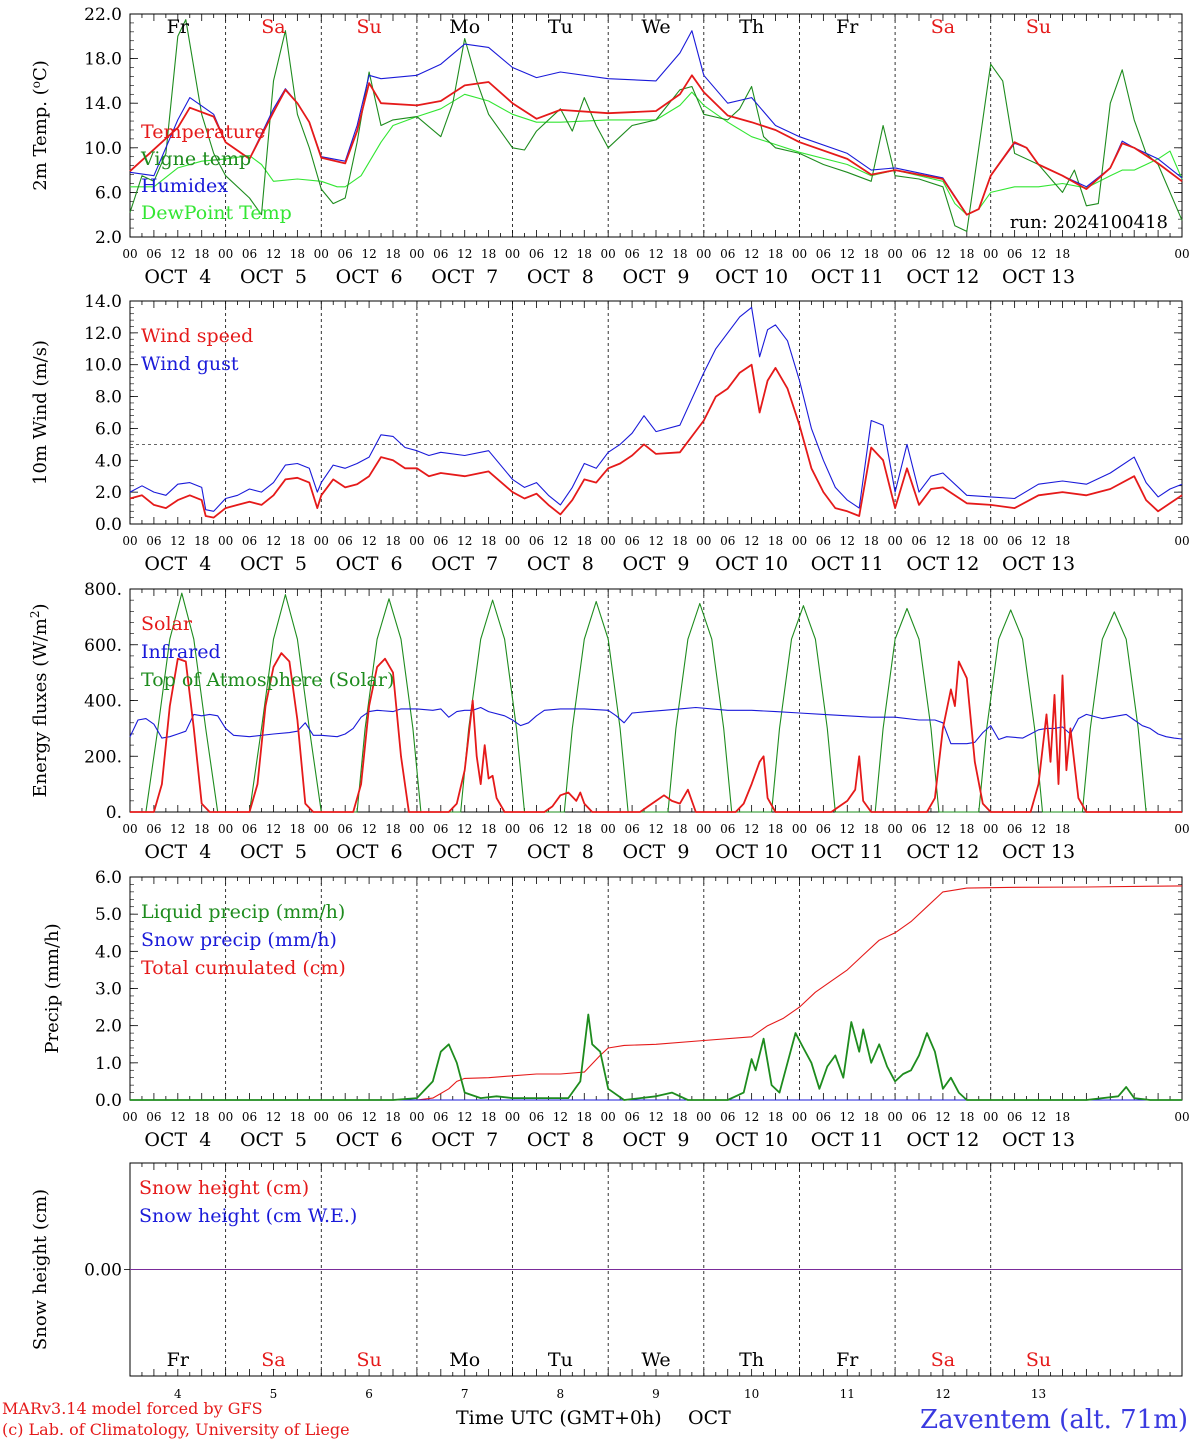 The height and width of the screenshot is (1440, 1194). I want to click on date-label: OCT 13, so click(1038, 852).